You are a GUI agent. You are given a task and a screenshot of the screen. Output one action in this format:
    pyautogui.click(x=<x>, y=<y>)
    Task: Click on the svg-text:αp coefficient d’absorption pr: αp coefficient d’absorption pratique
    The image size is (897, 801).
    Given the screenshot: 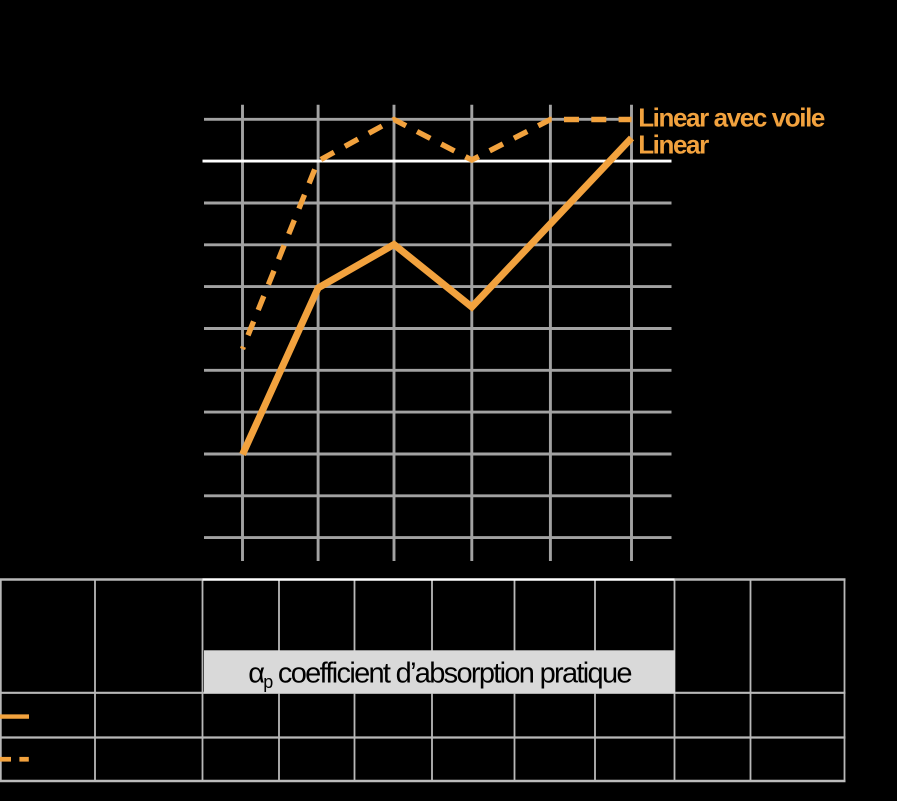 What is the action you would take?
    pyautogui.click(x=439, y=675)
    